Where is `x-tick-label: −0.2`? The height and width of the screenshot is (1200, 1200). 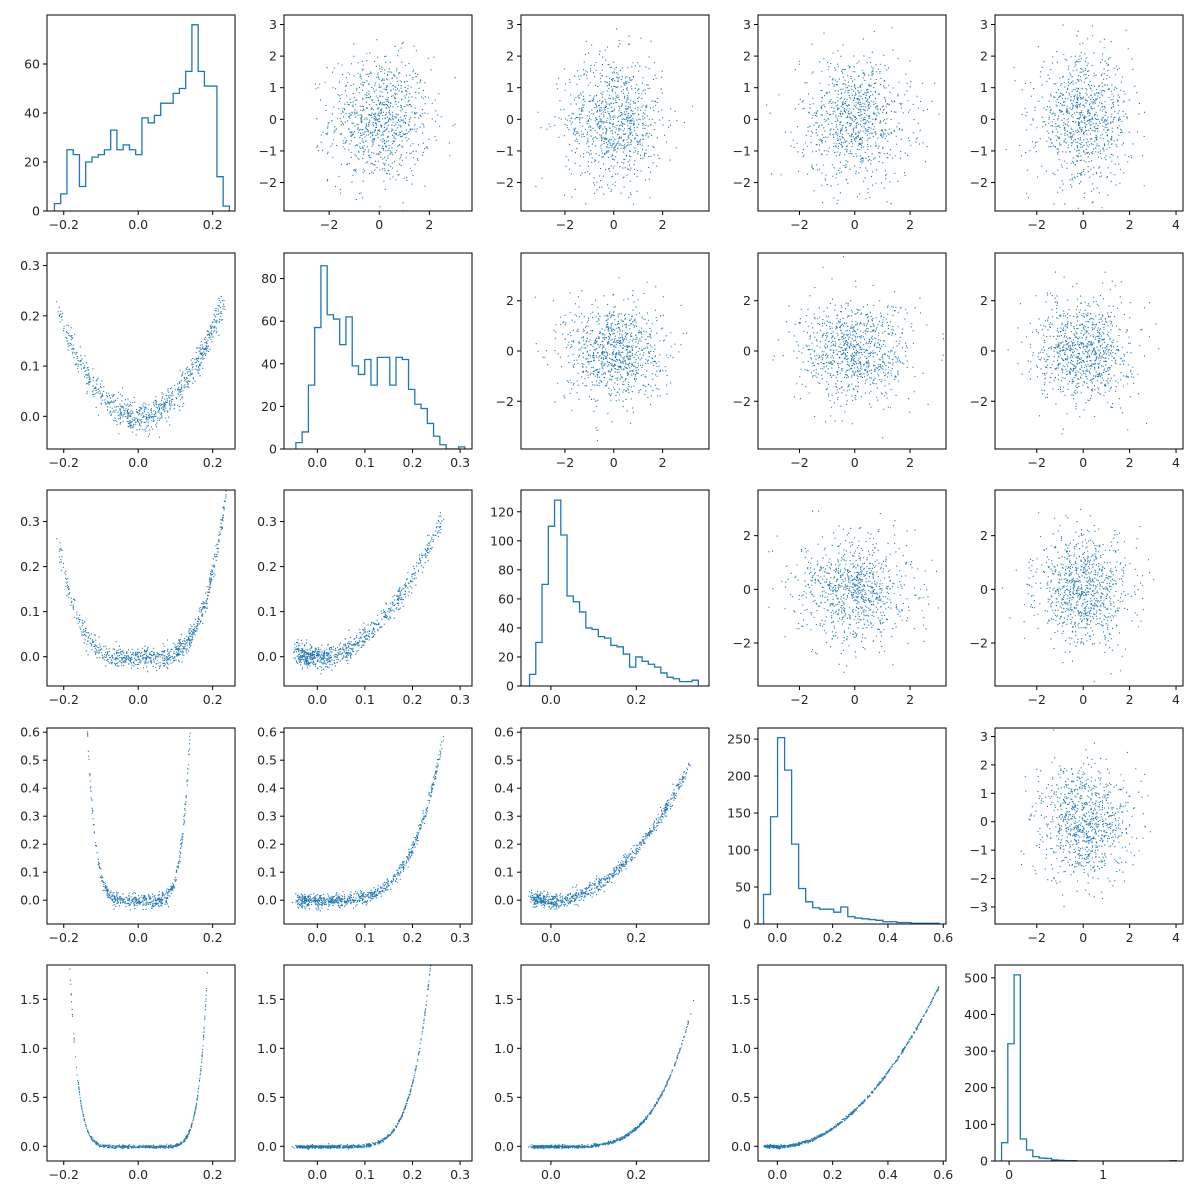
x-tick-label: −0.2 is located at coordinates (64, 699).